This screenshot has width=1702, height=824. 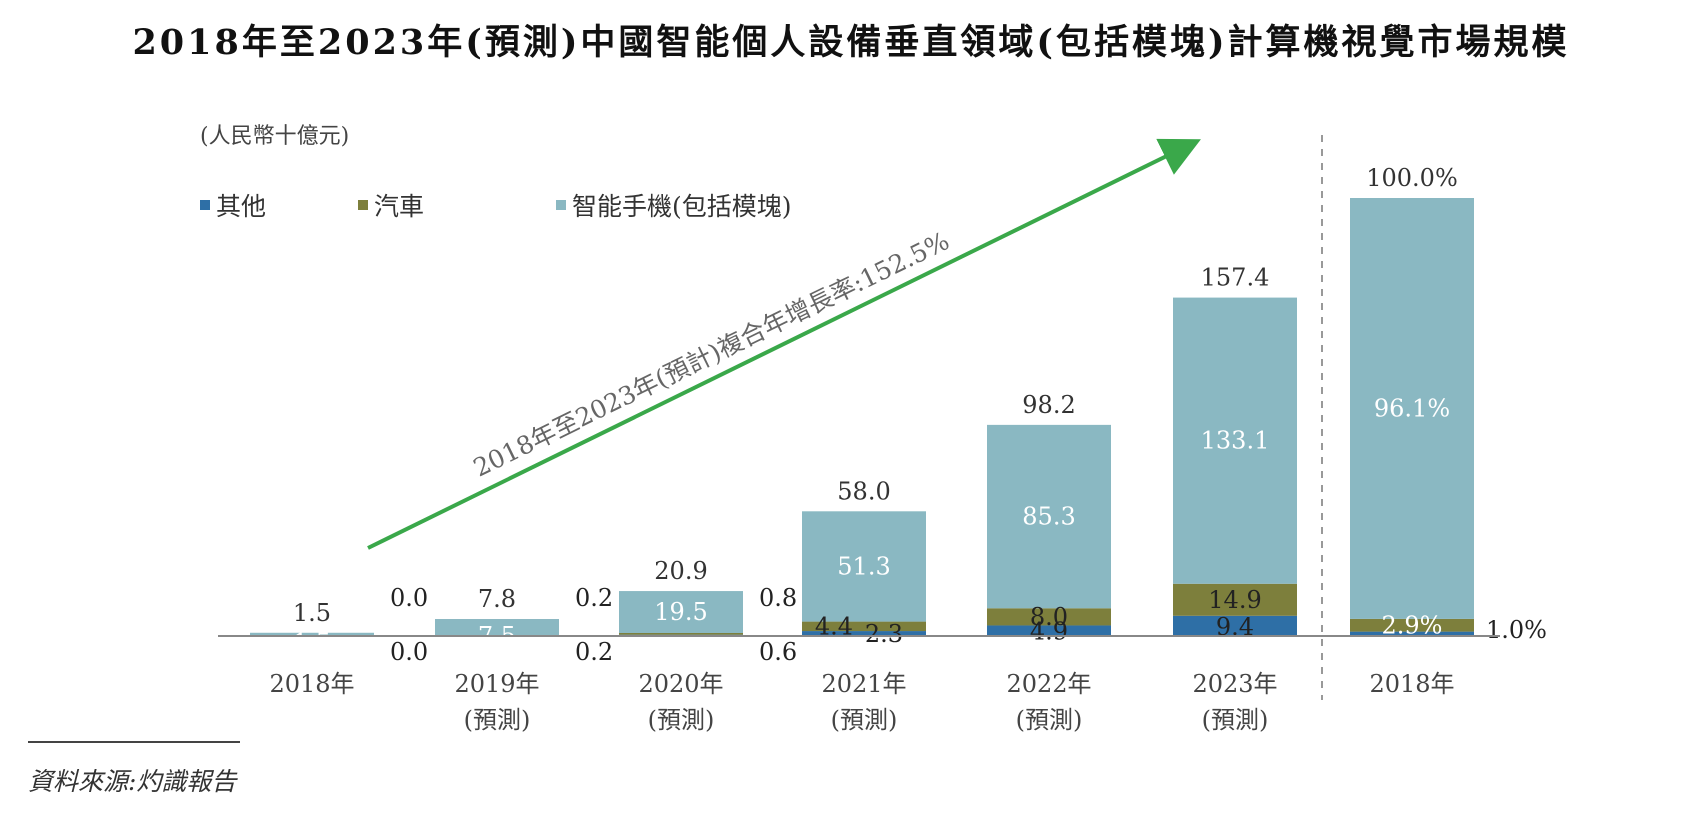 What do you see at coordinates (681, 720) in the screenshot?
I see `x-tick-3-sub: (預測)` at bounding box center [681, 720].